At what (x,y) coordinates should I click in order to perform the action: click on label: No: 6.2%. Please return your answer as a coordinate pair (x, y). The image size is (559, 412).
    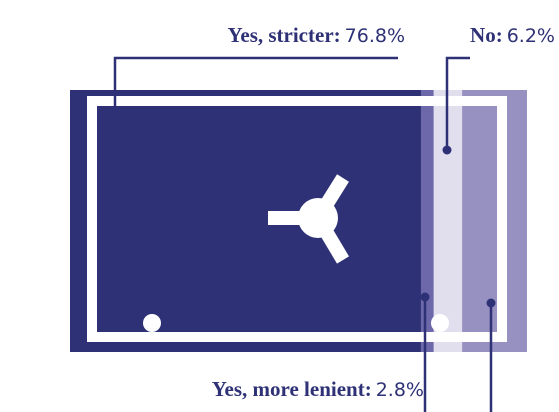
    Looking at the image, I should click on (512, 35).